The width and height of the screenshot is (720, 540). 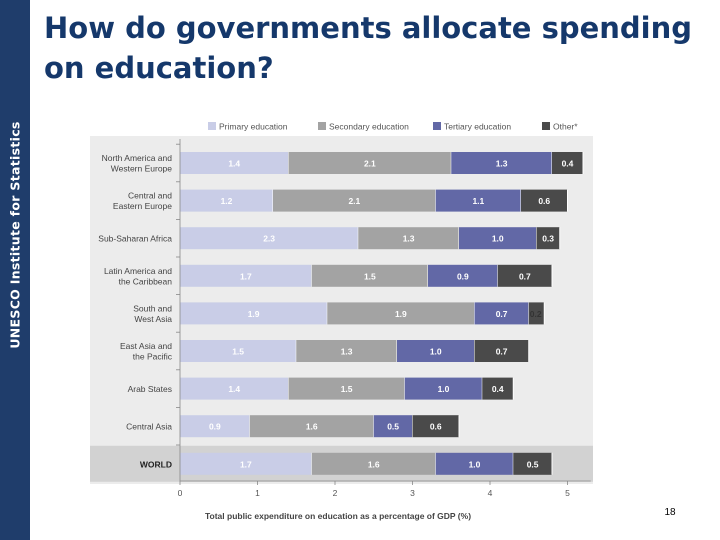 I want to click on category-label-3-1: the Caribbean, so click(x=146, y=281).